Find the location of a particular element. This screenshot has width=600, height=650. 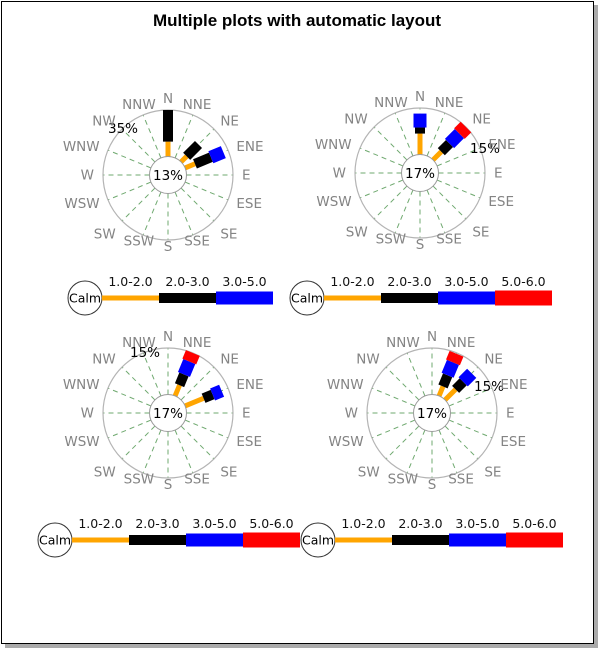

direction-label-NE: NE is located at coordinates (229, 359).